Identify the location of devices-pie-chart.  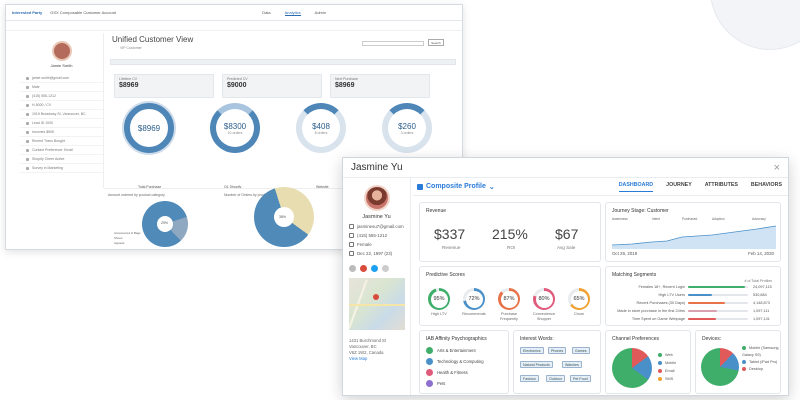
(720, 367).